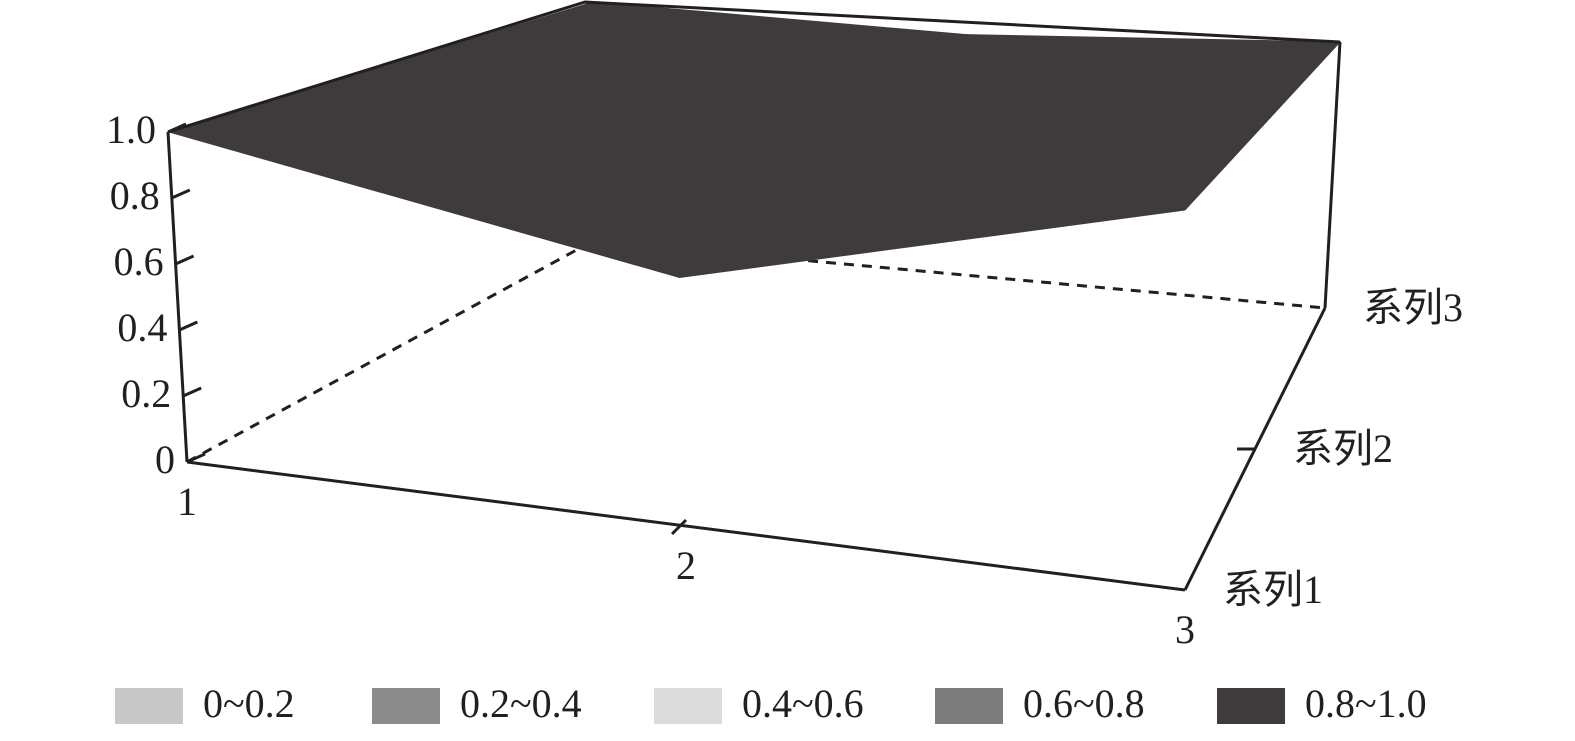  I want to click on series-label: 系列1, so click(1273, 589).